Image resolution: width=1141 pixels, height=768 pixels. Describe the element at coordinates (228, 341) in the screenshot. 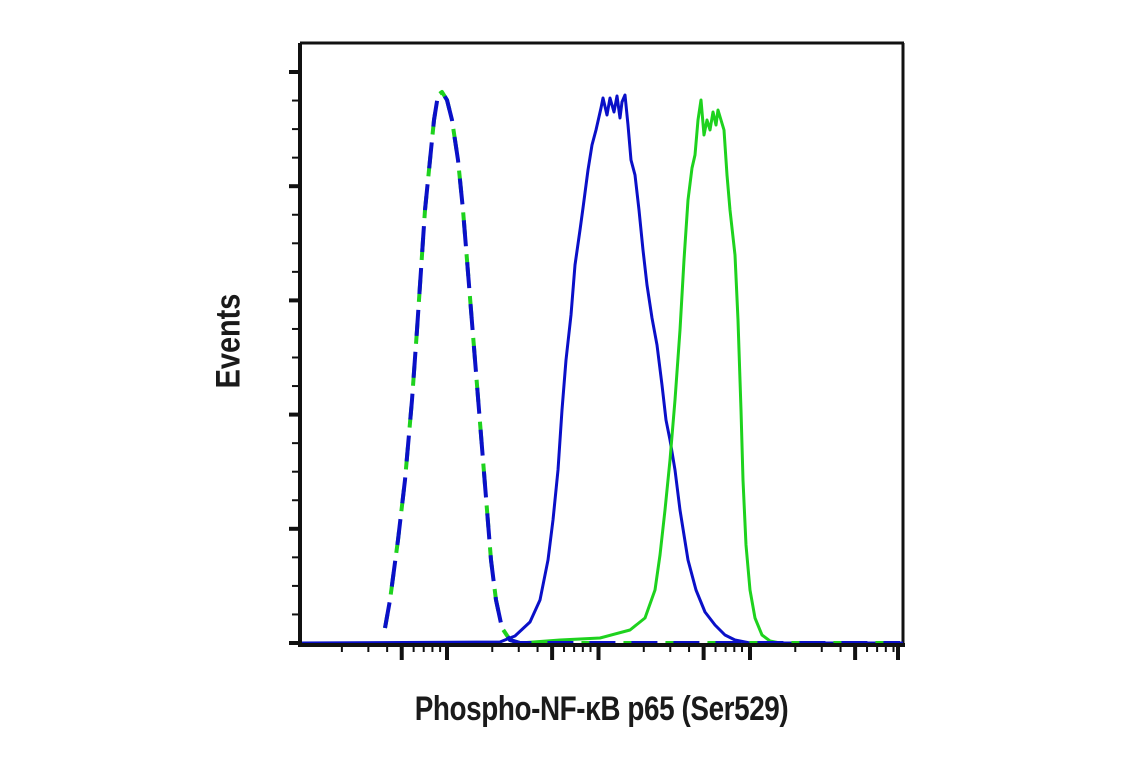

I see `y-axis-title: Events` at that location.